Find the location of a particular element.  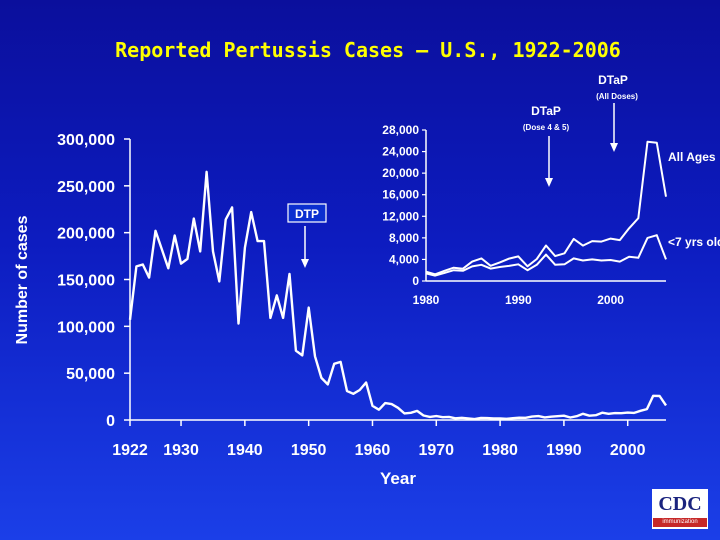

x-tick-label: 1980 is located at coordinates (500, 450).